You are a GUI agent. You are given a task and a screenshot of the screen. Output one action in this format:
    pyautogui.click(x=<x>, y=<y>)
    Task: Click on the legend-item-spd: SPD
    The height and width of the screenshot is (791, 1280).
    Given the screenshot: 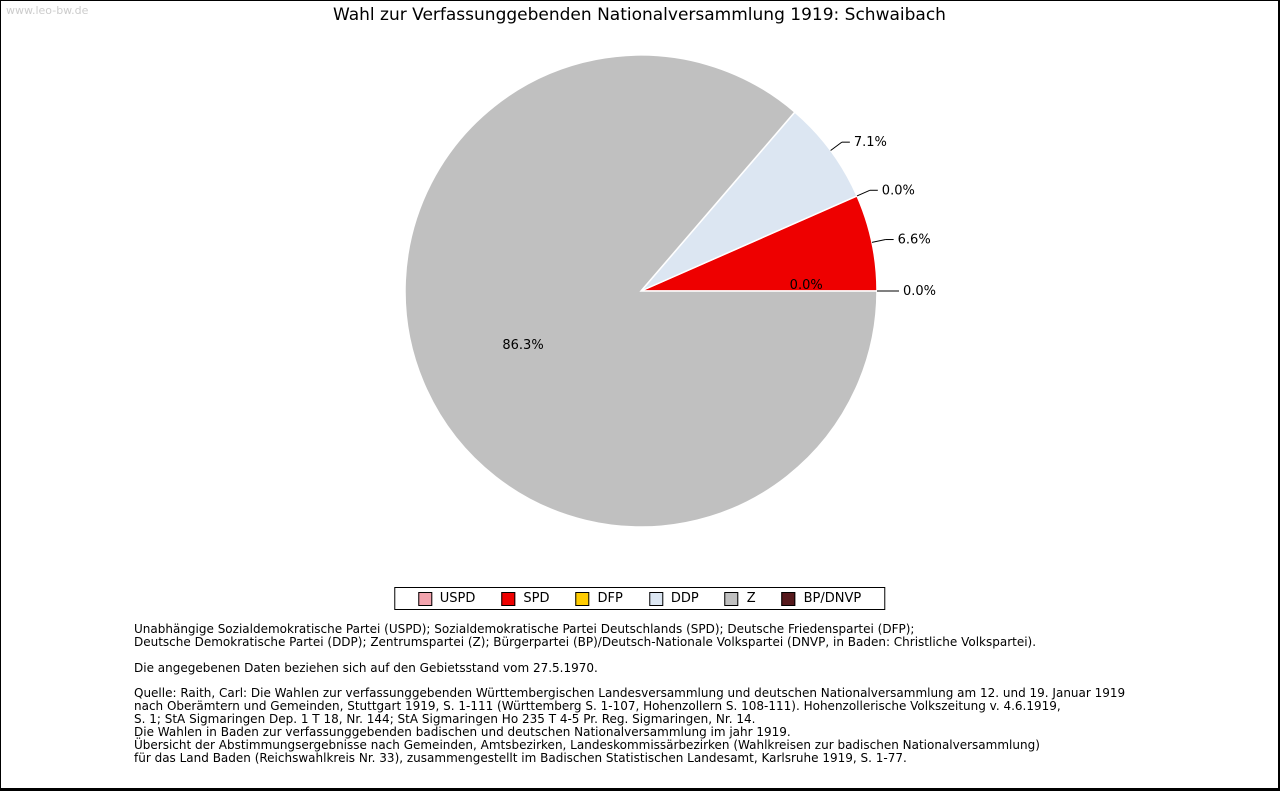 What is the action you would take?
    pyautogui.click(x=525, y=598)
    